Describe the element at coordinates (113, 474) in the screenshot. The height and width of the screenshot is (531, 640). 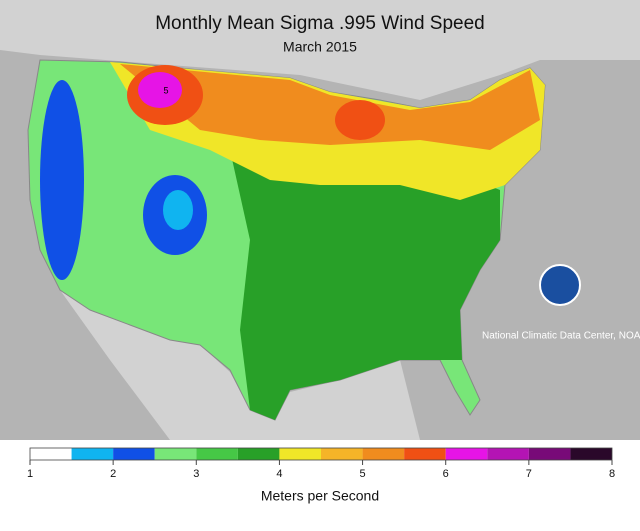
I see `tick-label: 2` at that location.